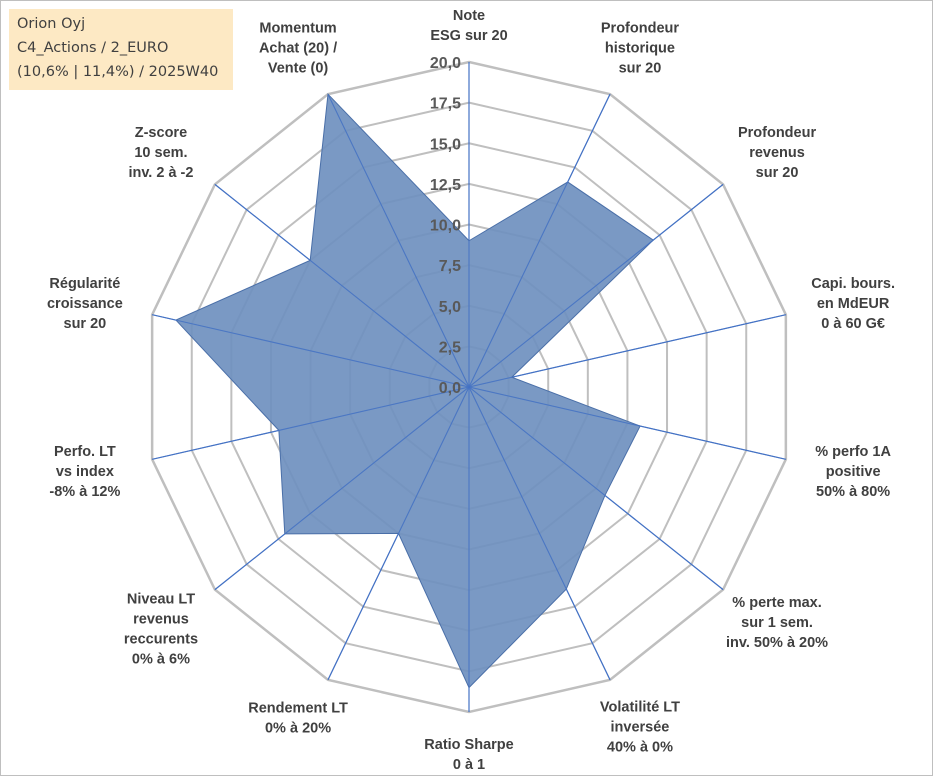 The height and width of the screenshot is (777, 933). Describe the element at coordinates (450, 347) in the screenshot. I see `tick-label: 2,5` at that location.